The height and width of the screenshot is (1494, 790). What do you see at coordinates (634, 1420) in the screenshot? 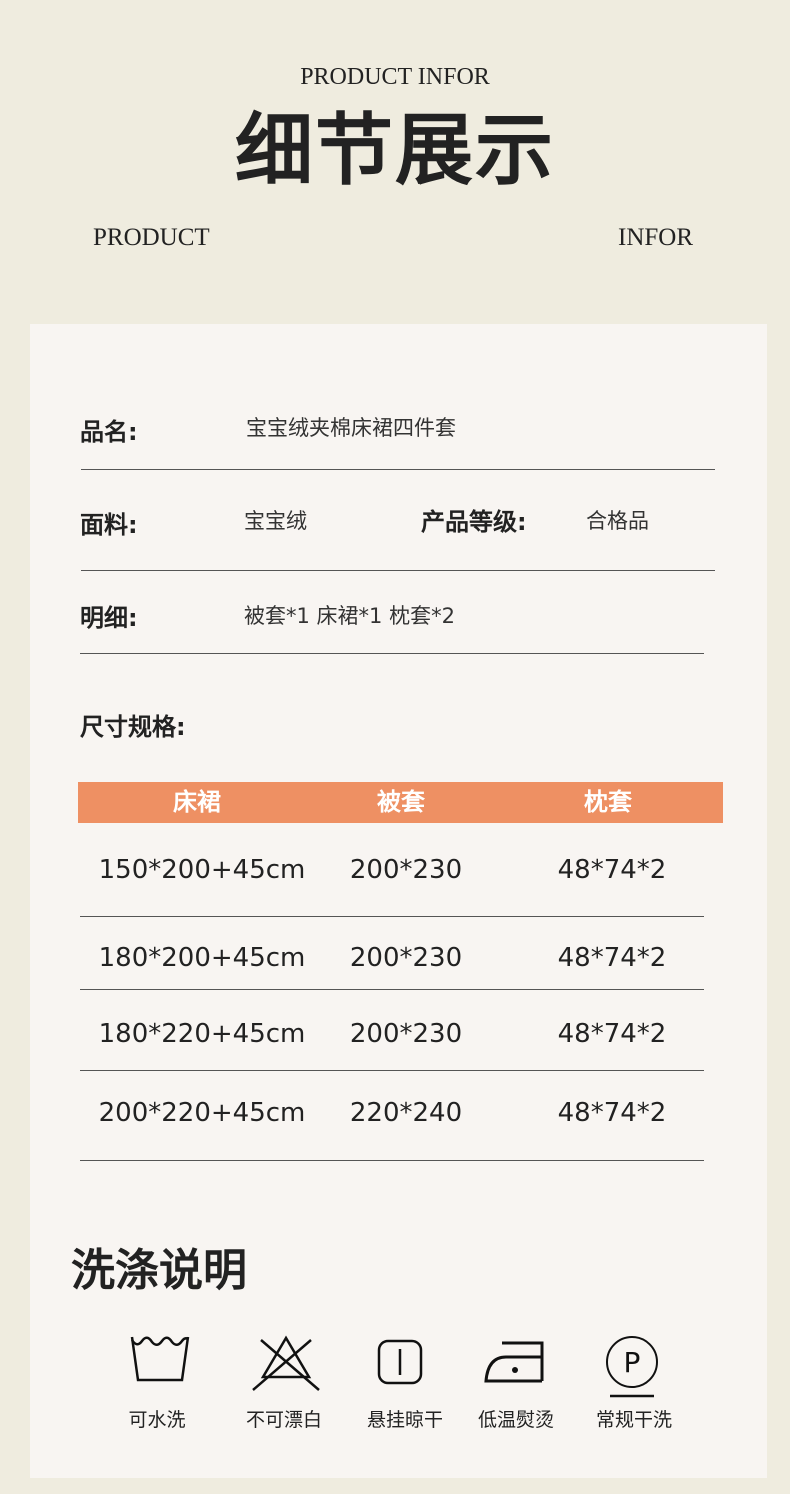
I see `care-label: 常规干洗` at bounding box center [634, 1420].